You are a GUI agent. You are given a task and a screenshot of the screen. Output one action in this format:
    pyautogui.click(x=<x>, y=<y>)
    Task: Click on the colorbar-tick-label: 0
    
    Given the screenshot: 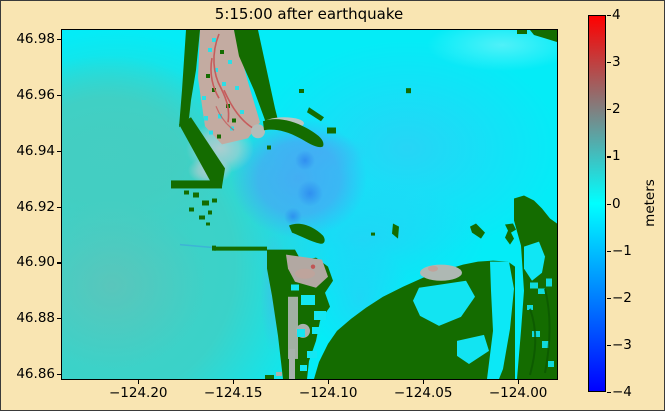 What is the action you would take?
    pyautogui.click(x=616, y=203)
    